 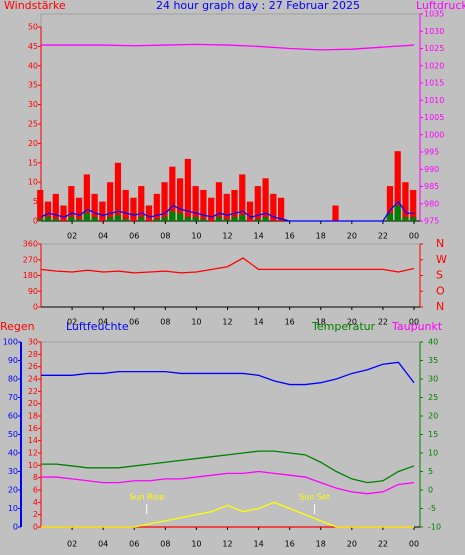 What do you see at coordinates (33, 46) in the screenshot?
I see `y-tick-label: 45` at bounding box center [33, 46].